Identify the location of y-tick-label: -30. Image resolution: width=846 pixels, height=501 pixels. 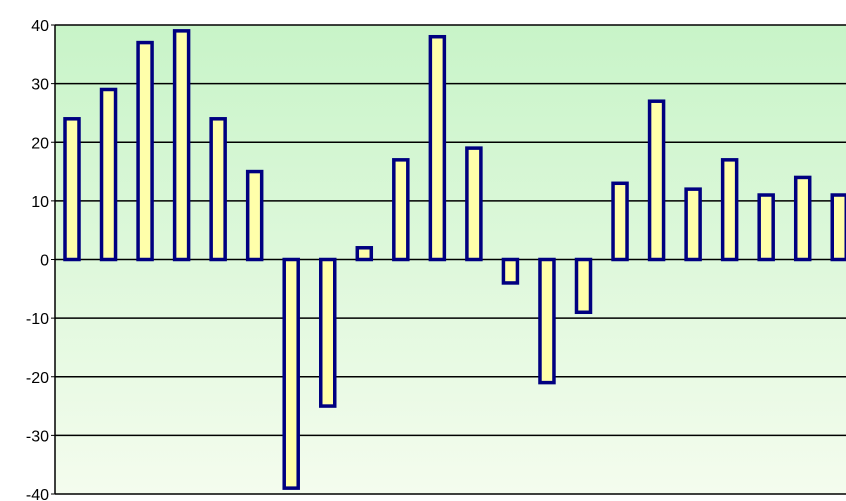
(37, 436).